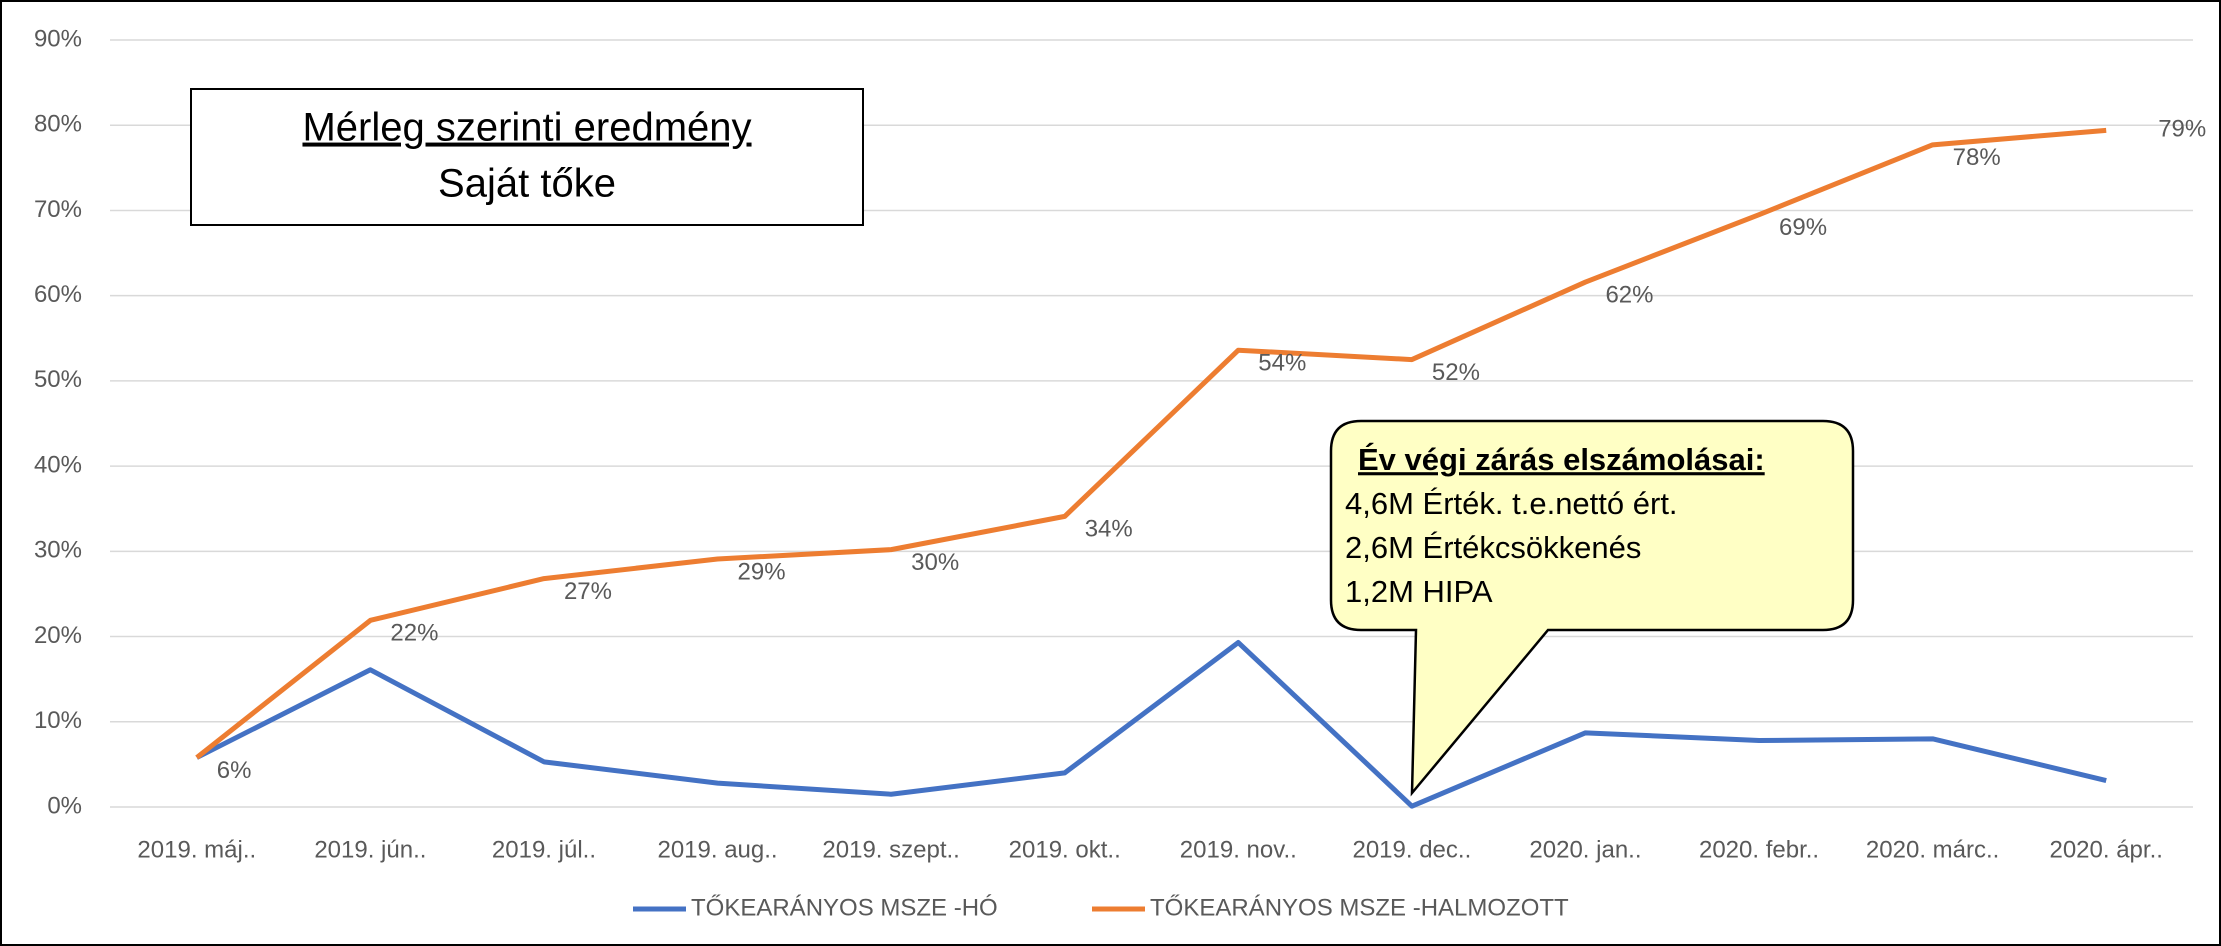  I want to click on callout-line: 1,2M HIPA, so click(1419, 591).